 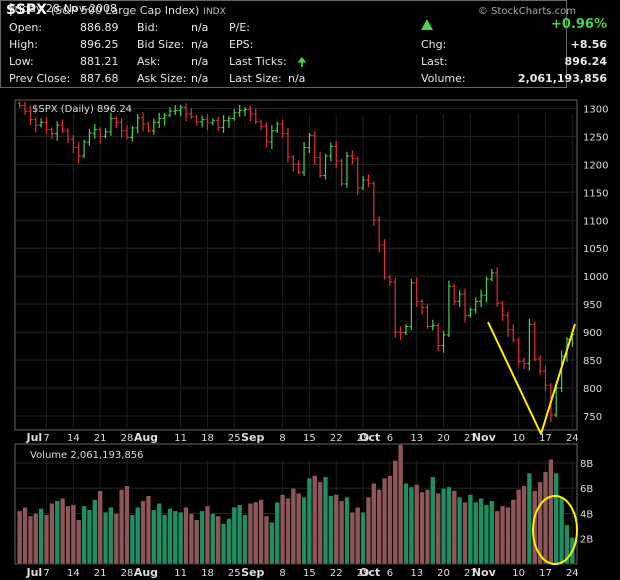 I want to click on annotation-line-up, so click(x=558, y=379).